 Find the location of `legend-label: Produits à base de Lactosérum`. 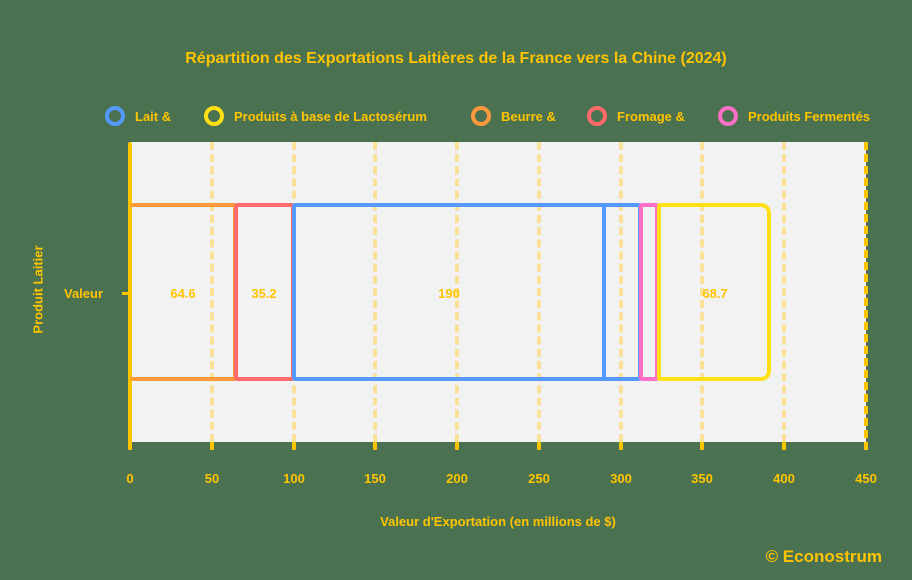

legend-label: Produits à base de Lactosérum is located at coordinates (330, 116).